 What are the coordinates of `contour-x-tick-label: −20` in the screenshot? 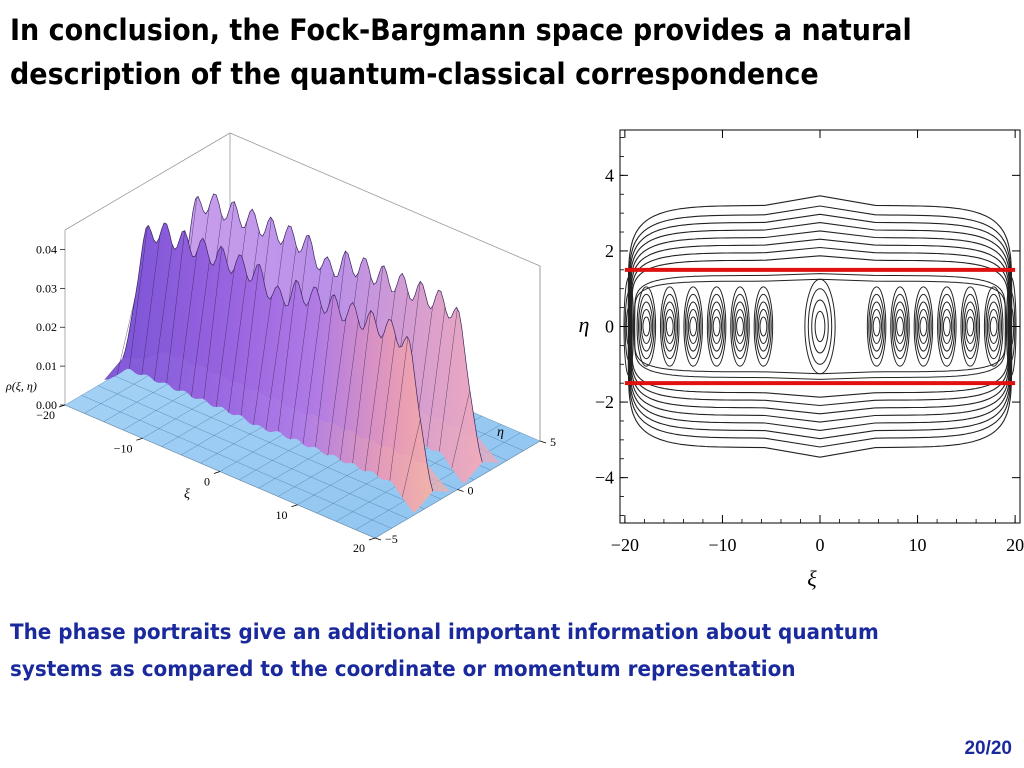 It's located at (625, 545).